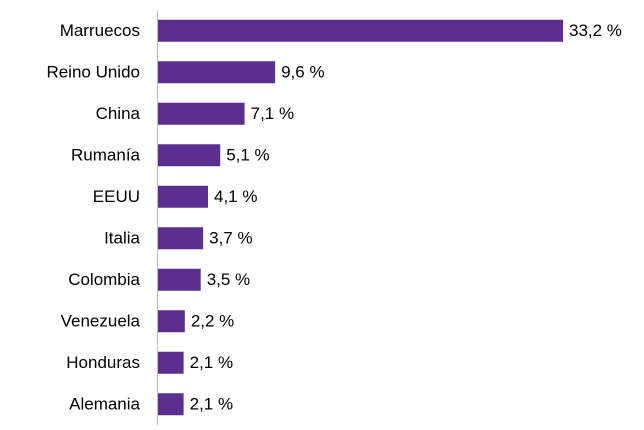 Image resolution: width=644 pixels, height=430 pixels. Describe the element at coordinates (230, 238) in the screenshot. I see `data-label: 3,7 %` at that location.